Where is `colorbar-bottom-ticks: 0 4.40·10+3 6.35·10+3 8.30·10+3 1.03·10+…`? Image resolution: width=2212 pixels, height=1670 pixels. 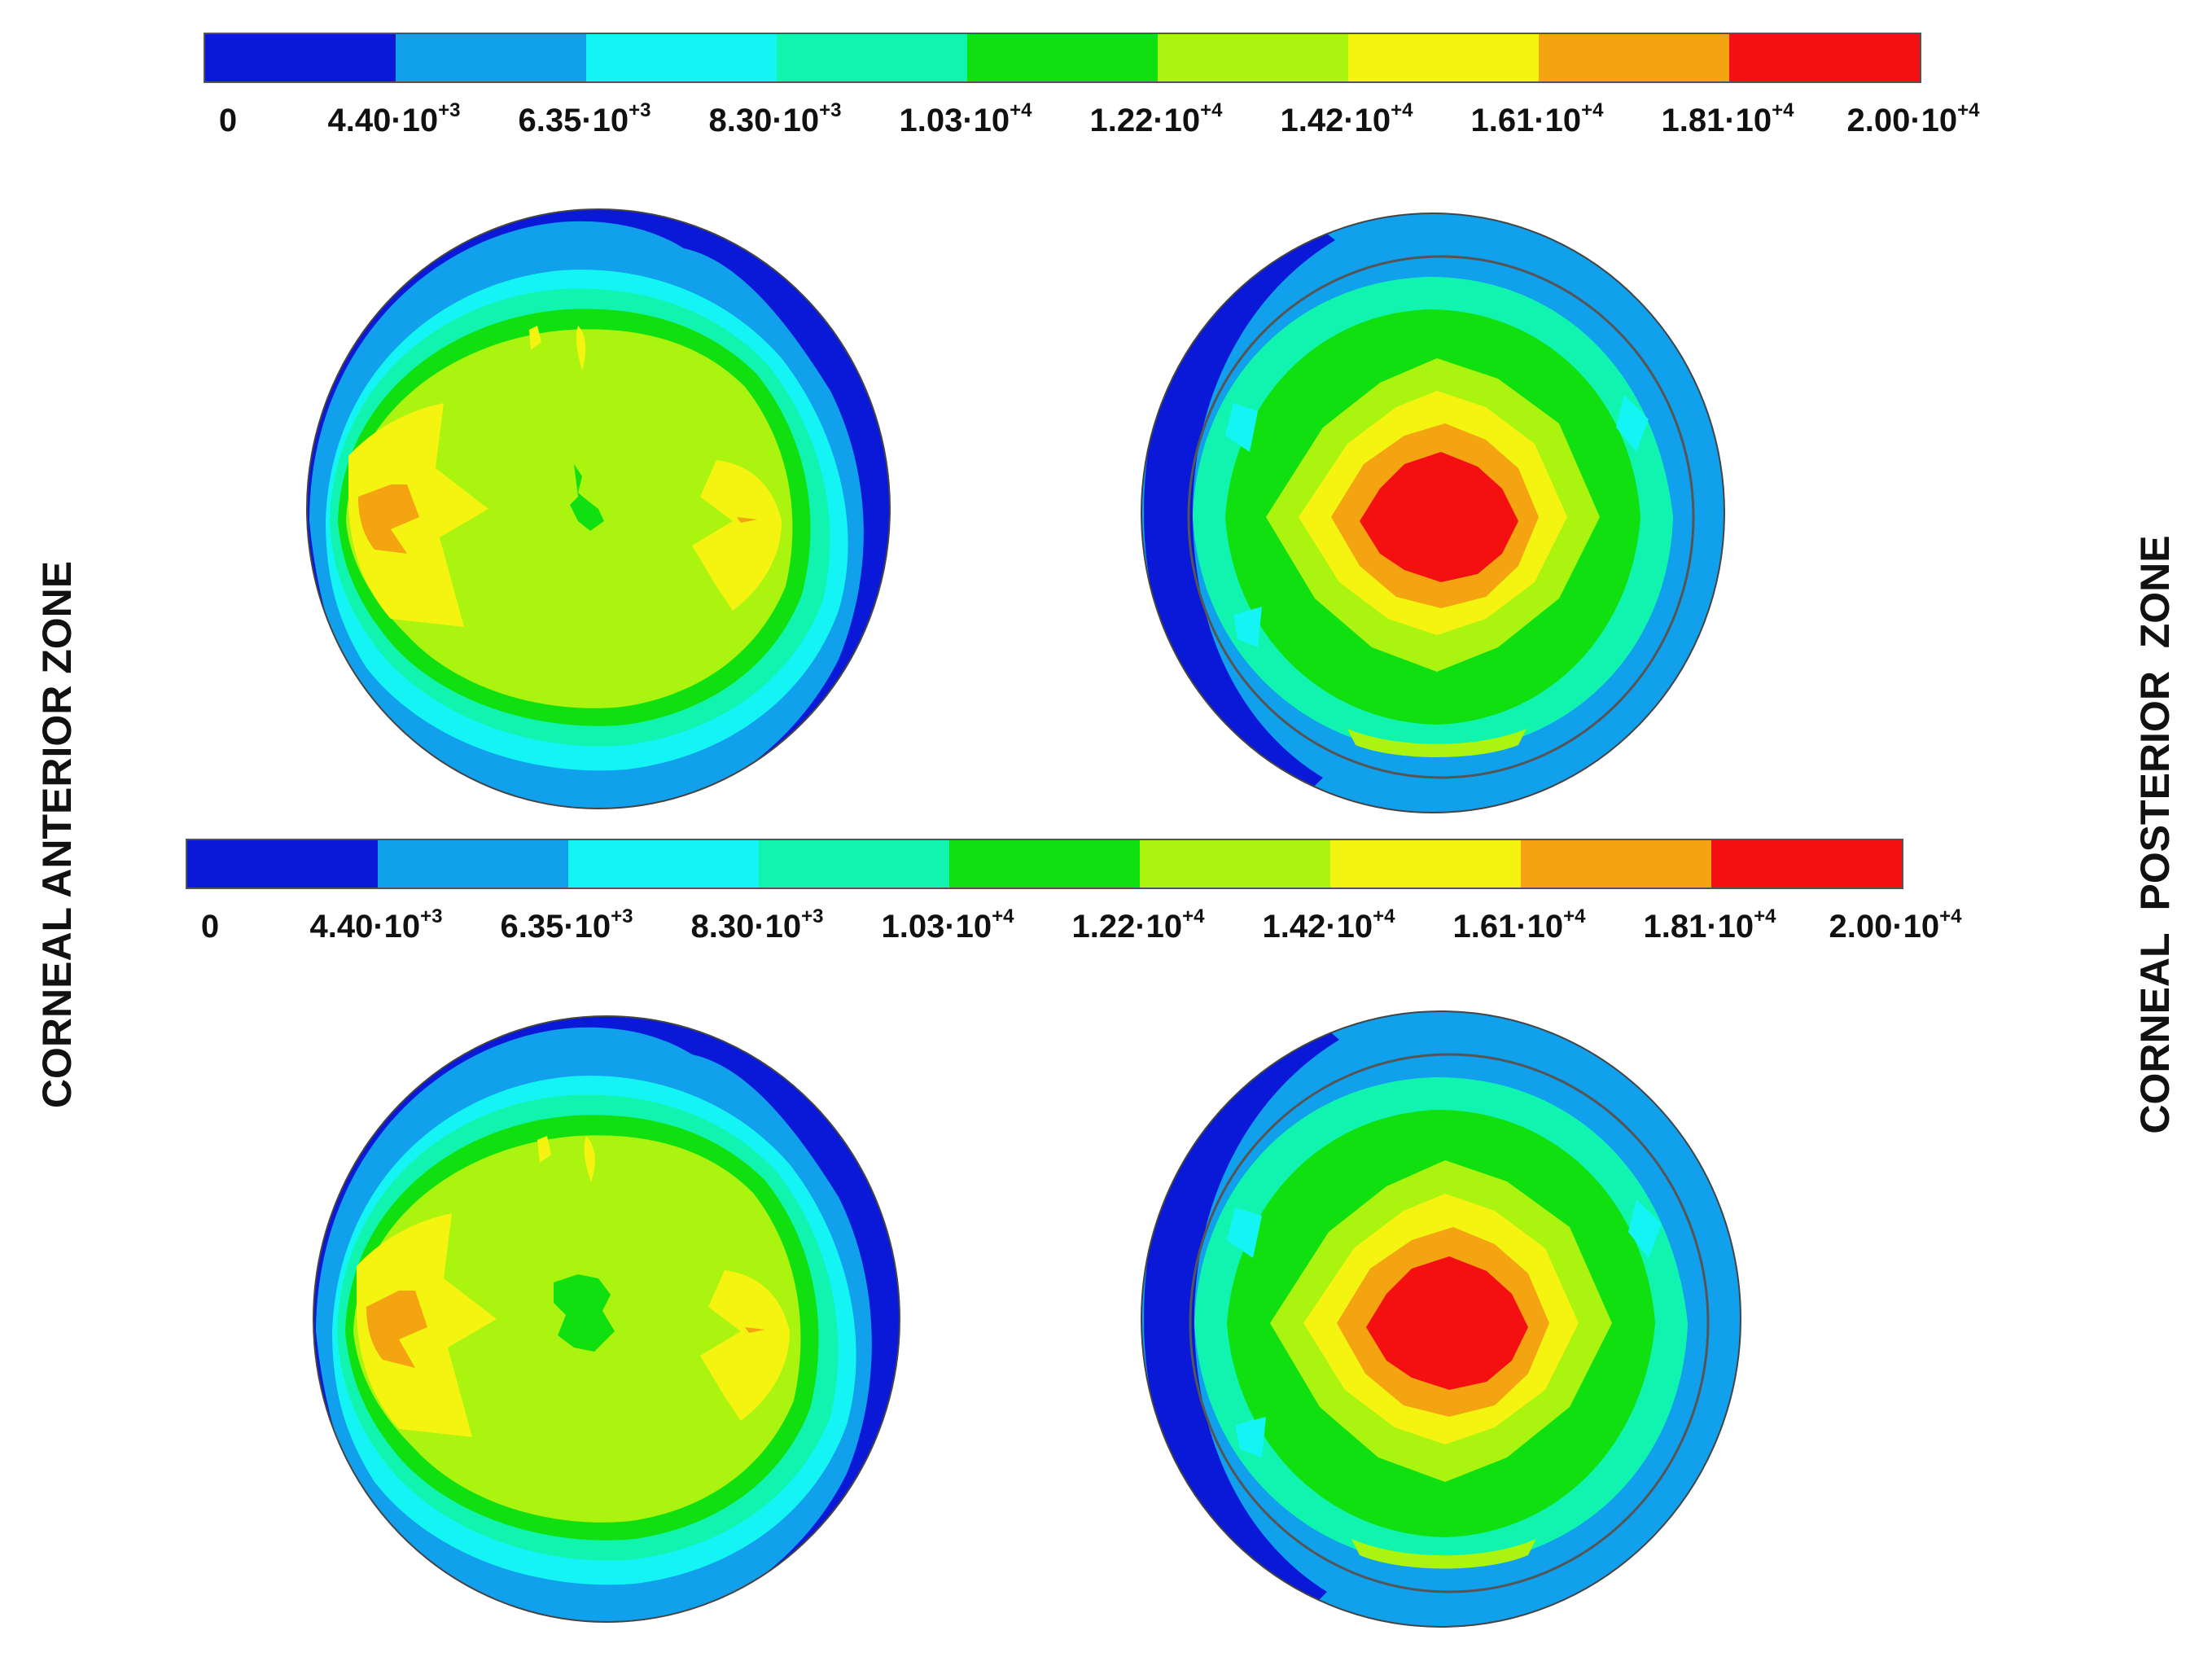 colorbar-bottom-ticks: 0 4.40·10+3 6.35·10+3 8.30·10+3 1.03·10+… is located at coordinates (1074, 929).